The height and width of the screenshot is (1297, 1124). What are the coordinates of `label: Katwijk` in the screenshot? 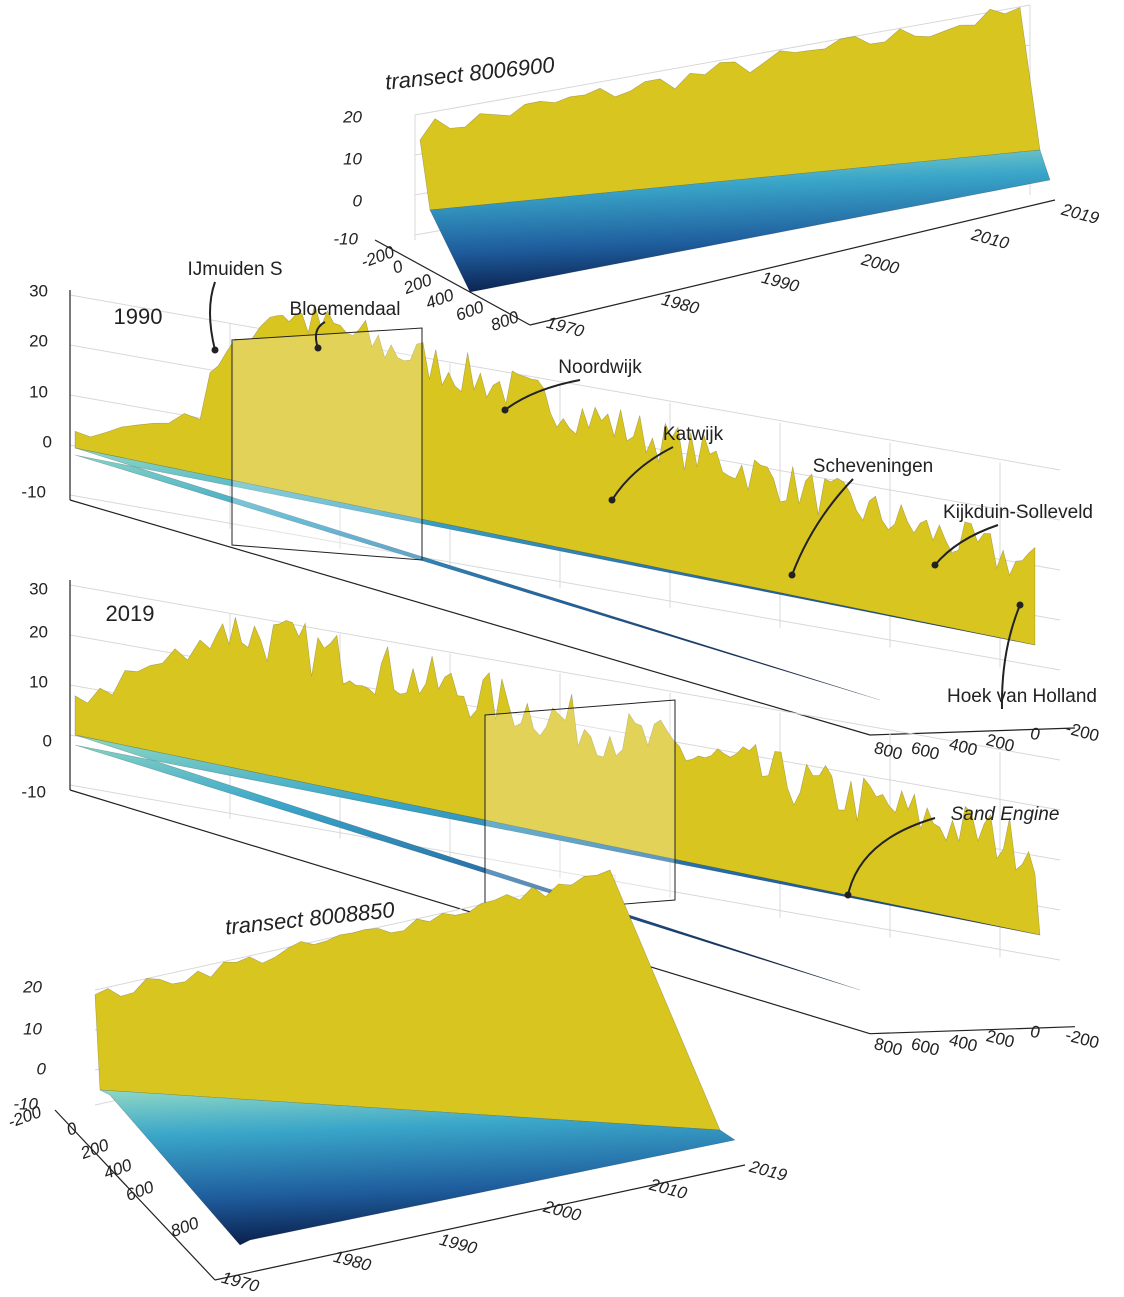 It's located at (693, 434).